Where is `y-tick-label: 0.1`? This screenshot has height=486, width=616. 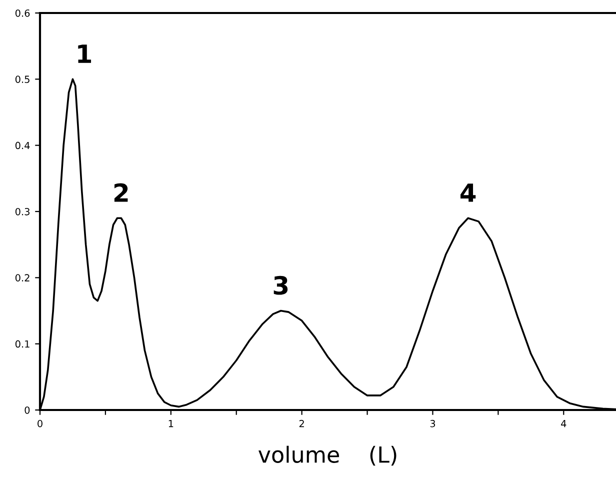 y-tick-label: 0.1 is located at coordinates (22, 344).